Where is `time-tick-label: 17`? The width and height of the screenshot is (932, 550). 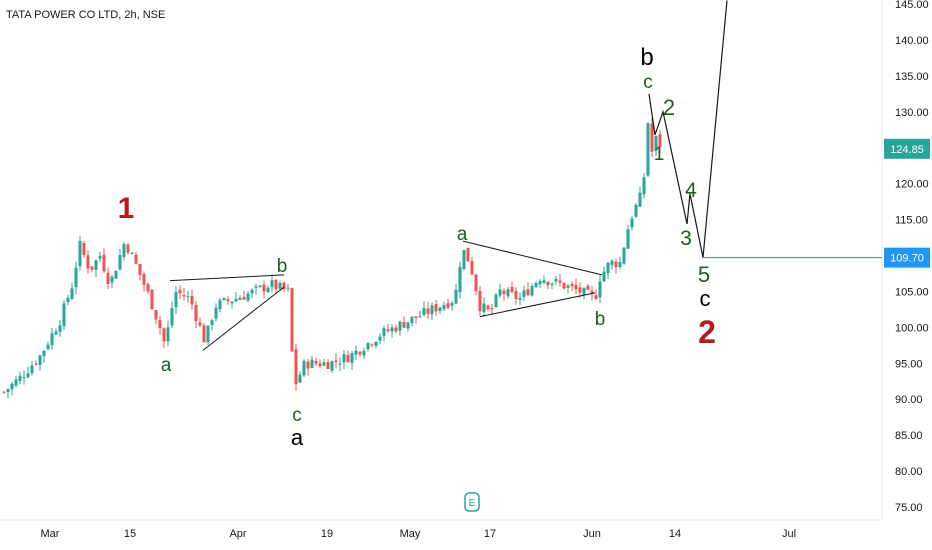 time-tick-label: 17 is located at coordinates (490, 534).